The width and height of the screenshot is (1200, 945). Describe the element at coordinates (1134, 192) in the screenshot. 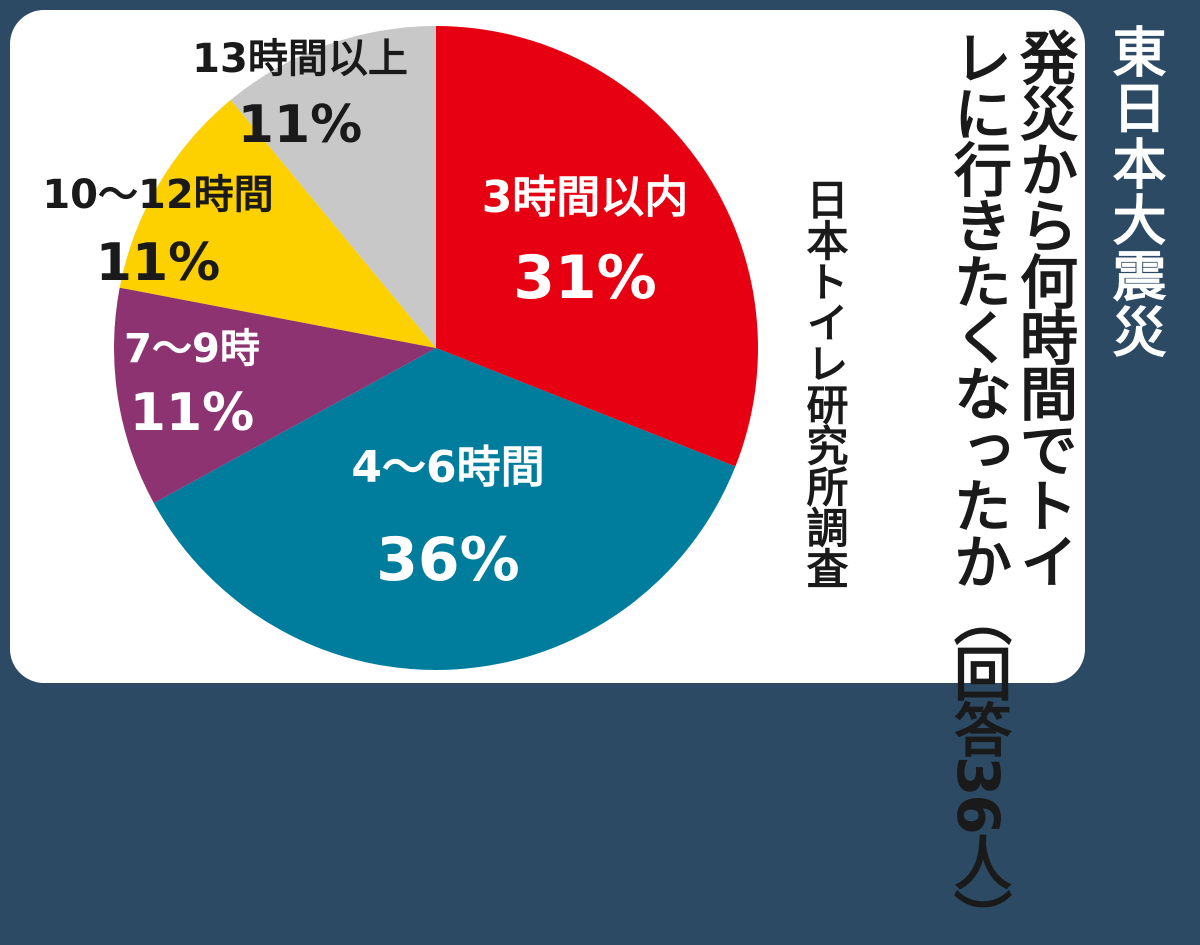

I see `topic-badge: 東日本大震災` at that location.